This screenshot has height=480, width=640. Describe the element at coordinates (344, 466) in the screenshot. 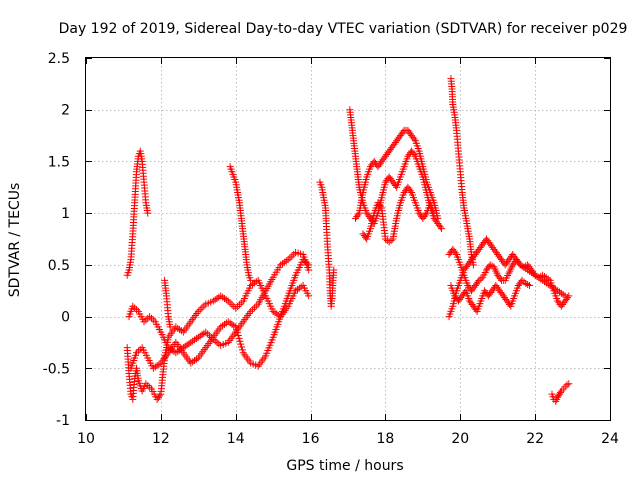

I see `x-axis-label: GPS time / hours` at that location.